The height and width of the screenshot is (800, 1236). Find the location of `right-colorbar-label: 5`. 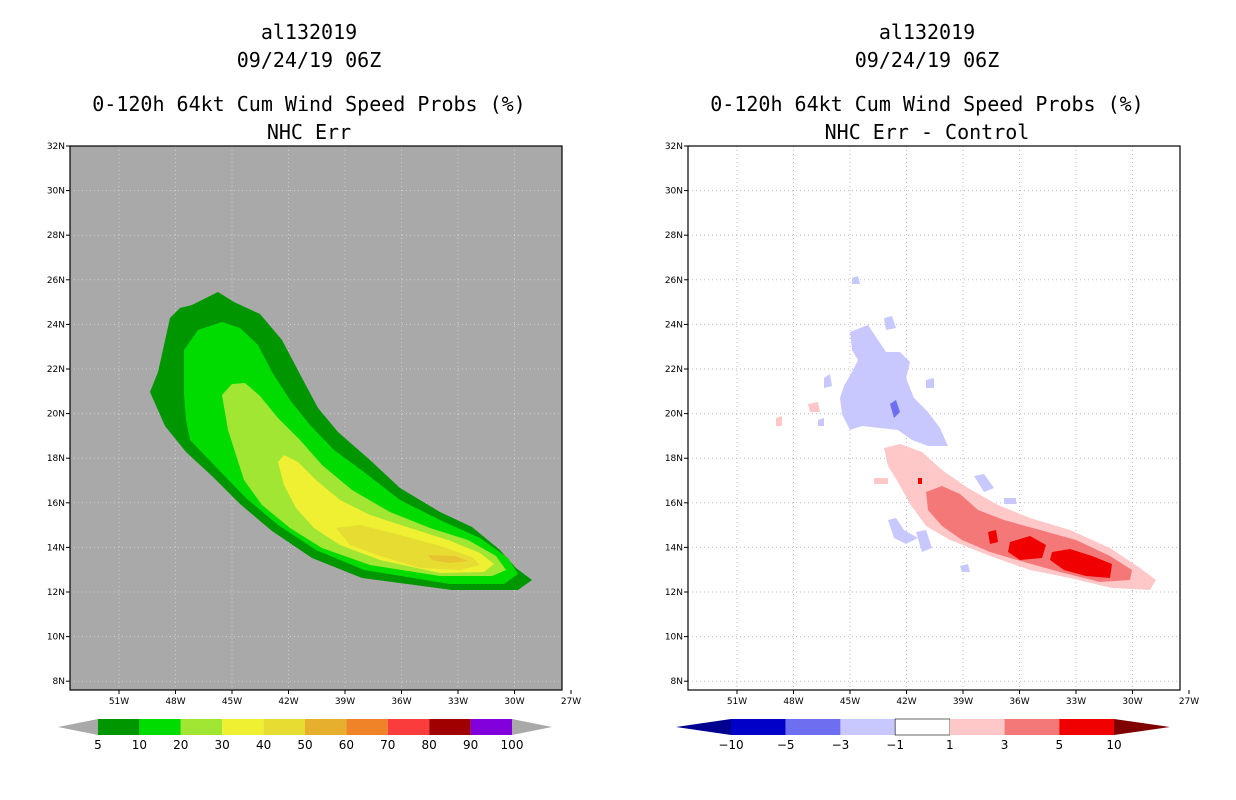

right-colorbar-label: 5 is located at coordinates (1059, 745).